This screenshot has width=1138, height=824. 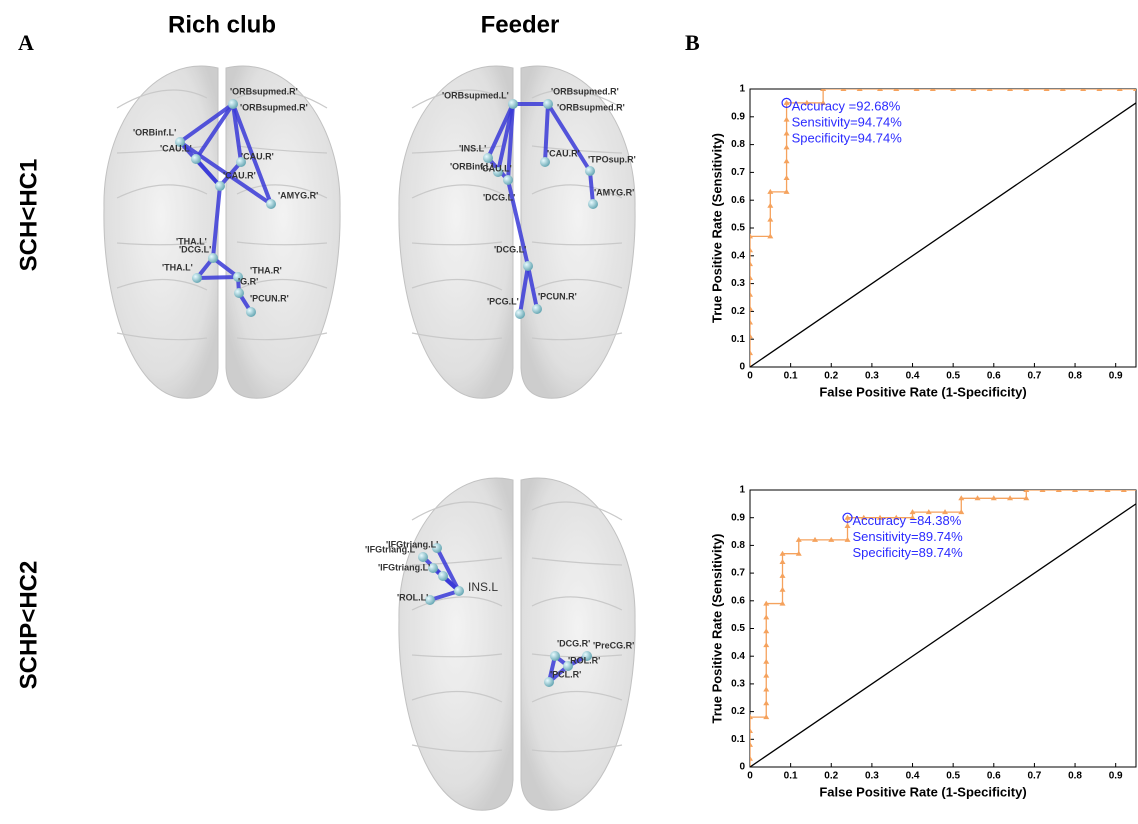 I want to click on annotation: Accuracy =84.38%, so click(x=907, y=520).